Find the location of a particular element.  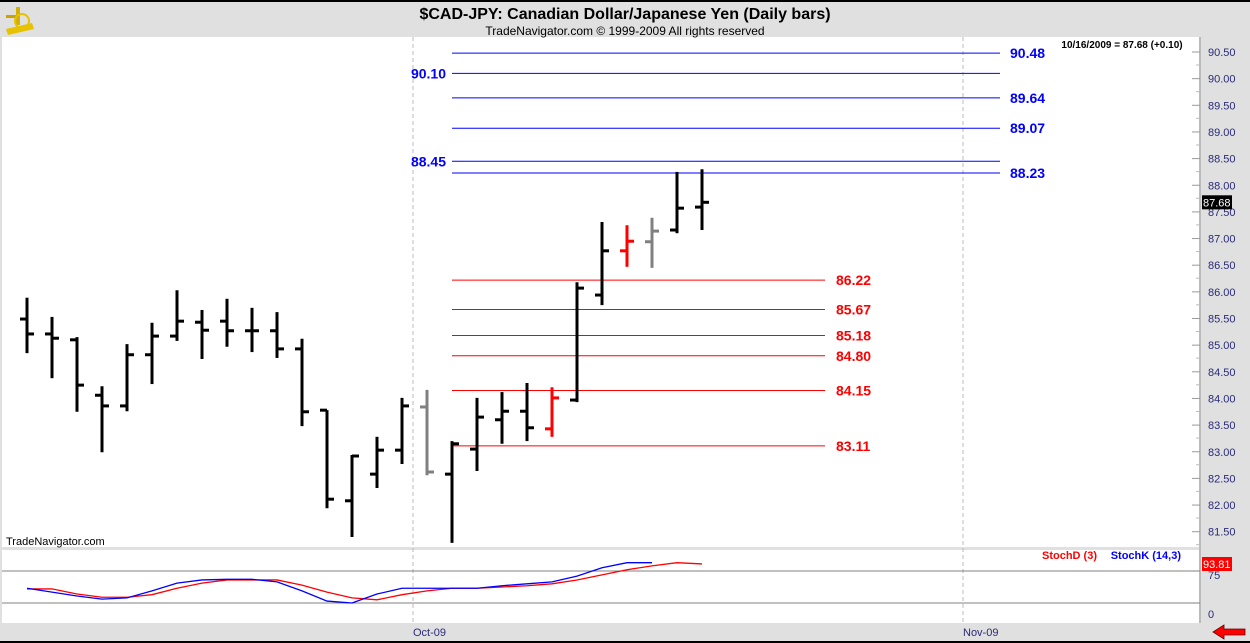

x-tick-label: Nov-09 is located at coordinates (980, 633).